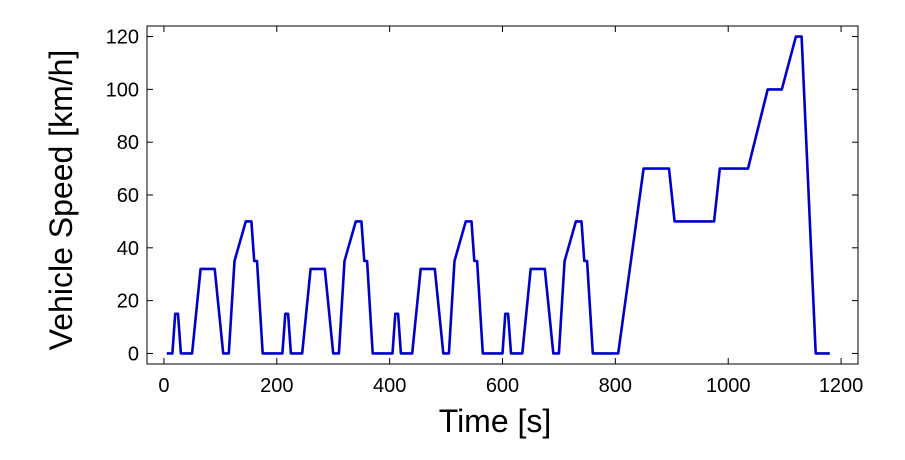  Describe the element at coordinates (133, 354) in the screenshot. I see `y-tick-label: 0` at that location.